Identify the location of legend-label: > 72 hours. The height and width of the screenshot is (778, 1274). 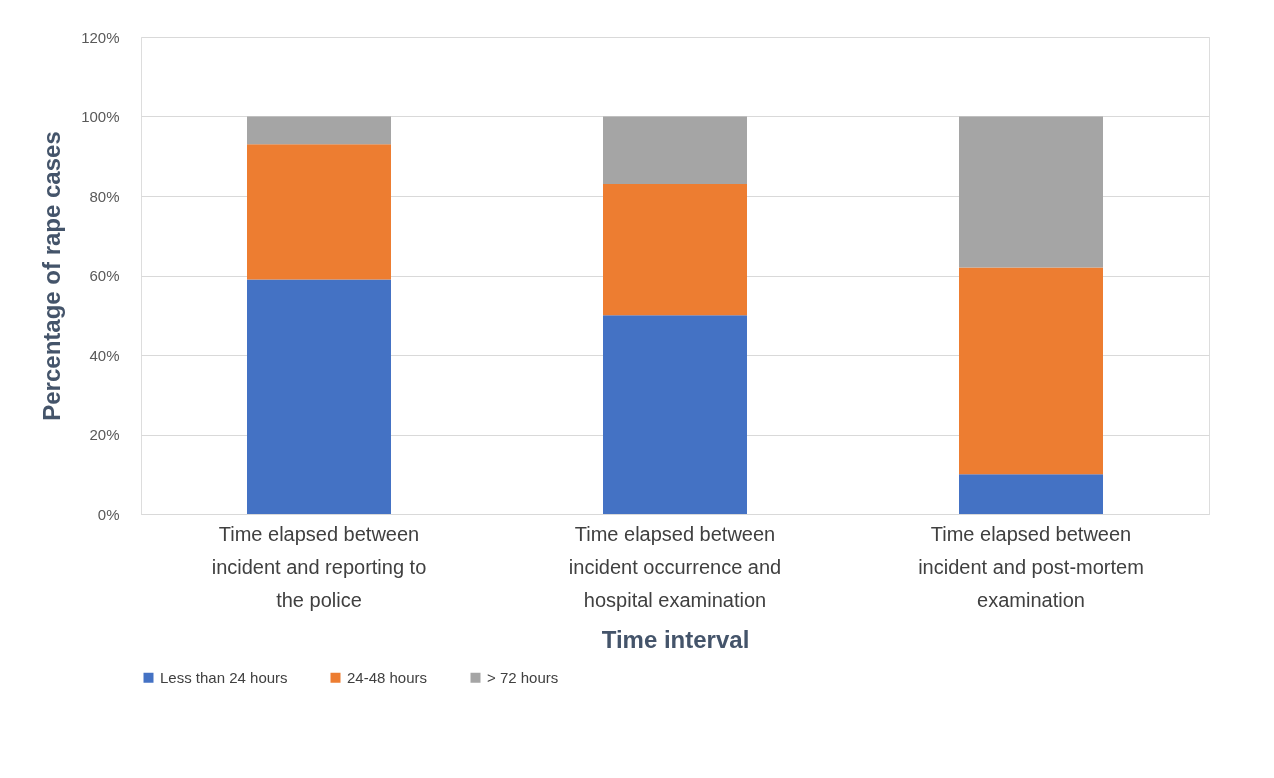
(523, 677).